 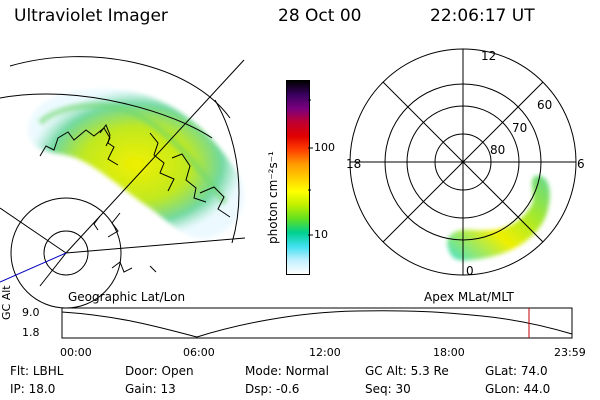 What do you see at coordinates (273, 197) in the screenshot?
I see `colorbar-unit-label: photon cm⁻²s⁻¹` at bounding box center [273, 197].